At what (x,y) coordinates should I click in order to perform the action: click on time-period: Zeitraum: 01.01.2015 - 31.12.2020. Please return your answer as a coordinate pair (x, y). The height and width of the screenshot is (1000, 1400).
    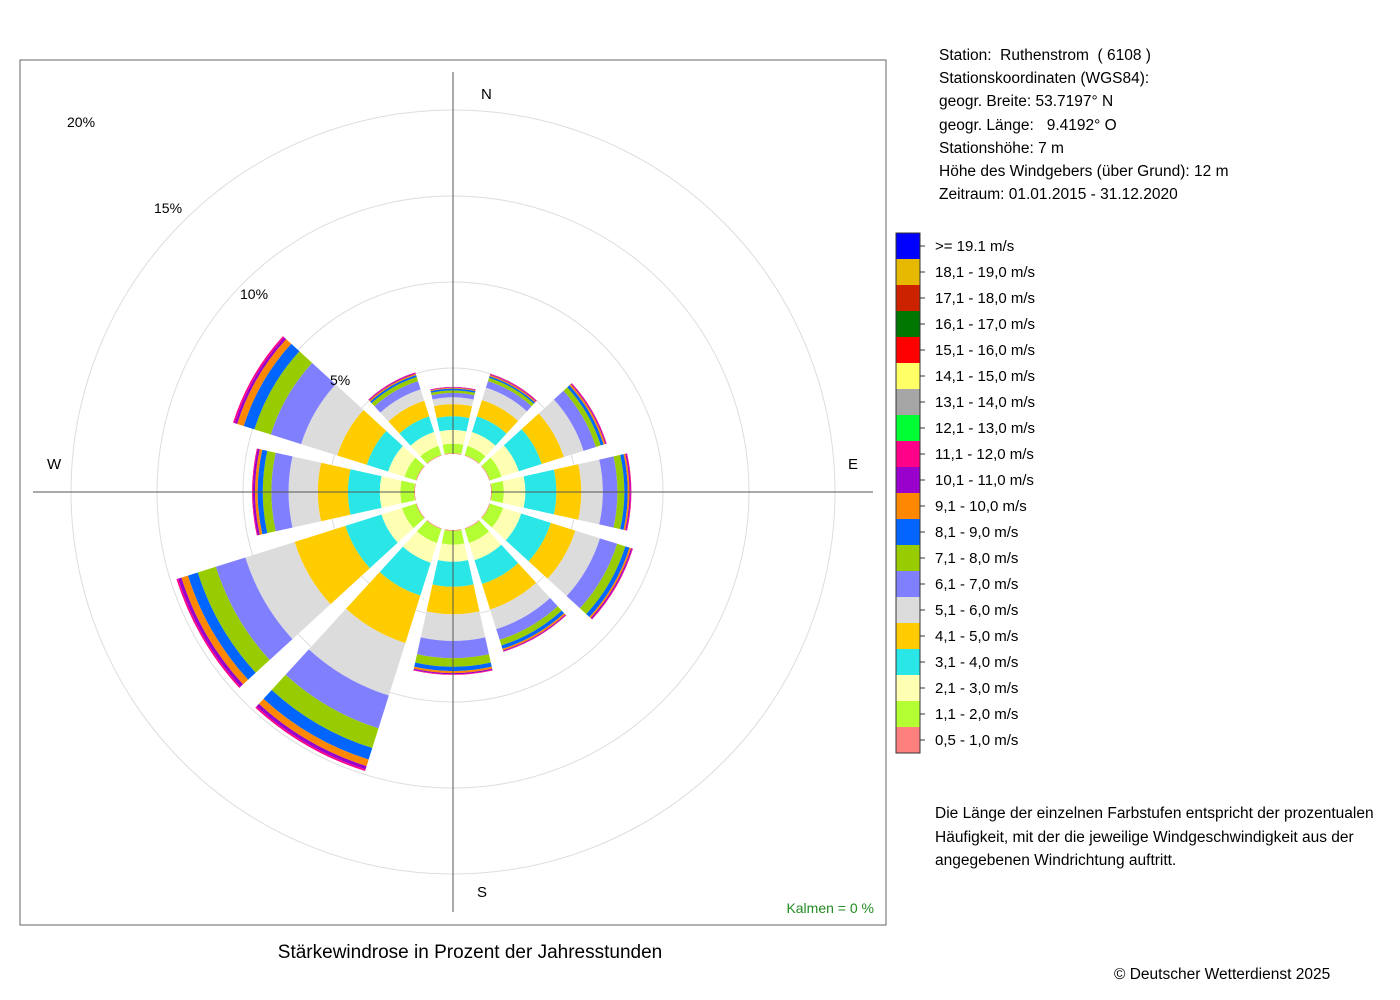
    Looking at the image, I should click on (1058, 195).